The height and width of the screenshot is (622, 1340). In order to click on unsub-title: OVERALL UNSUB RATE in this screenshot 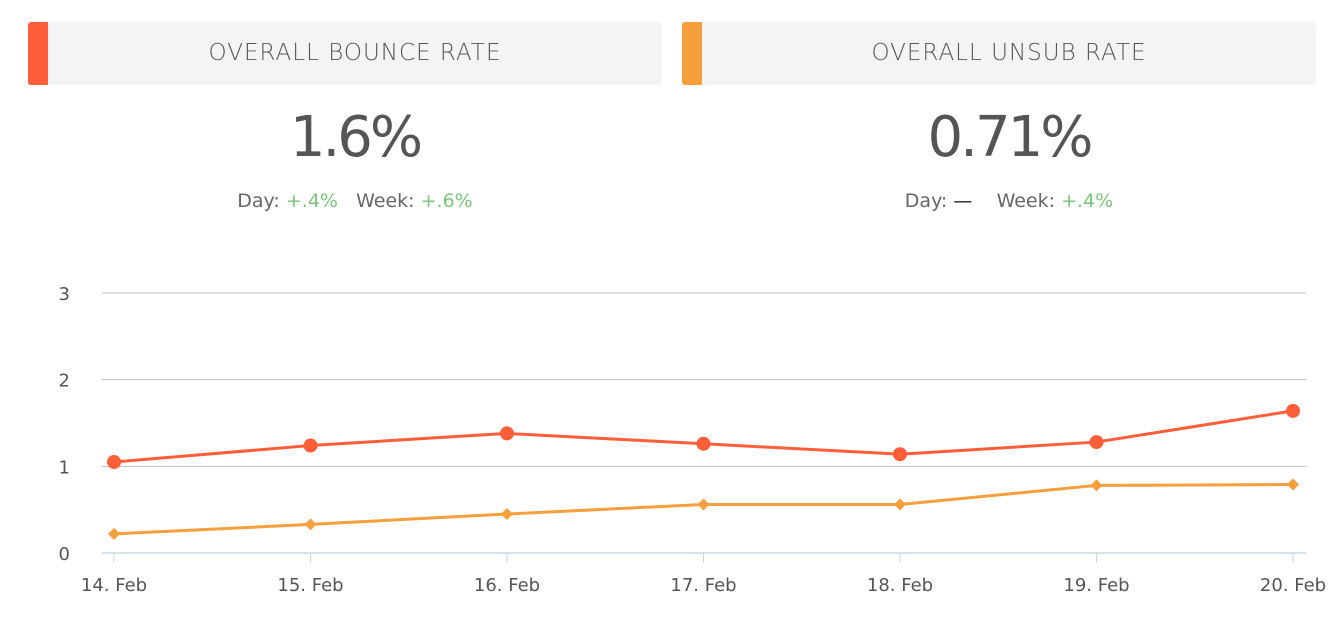, I will do `click(1009, 53)`.